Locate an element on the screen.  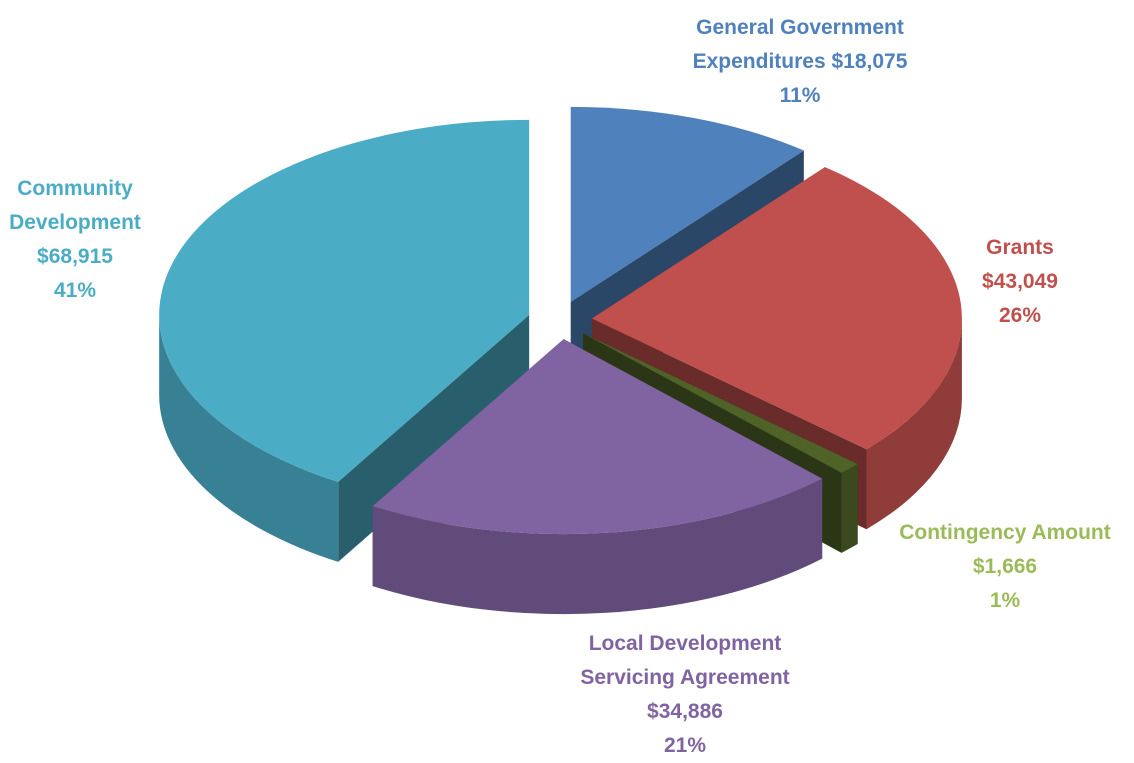
percent-label: 1% is located at coordinates (1005, 600).